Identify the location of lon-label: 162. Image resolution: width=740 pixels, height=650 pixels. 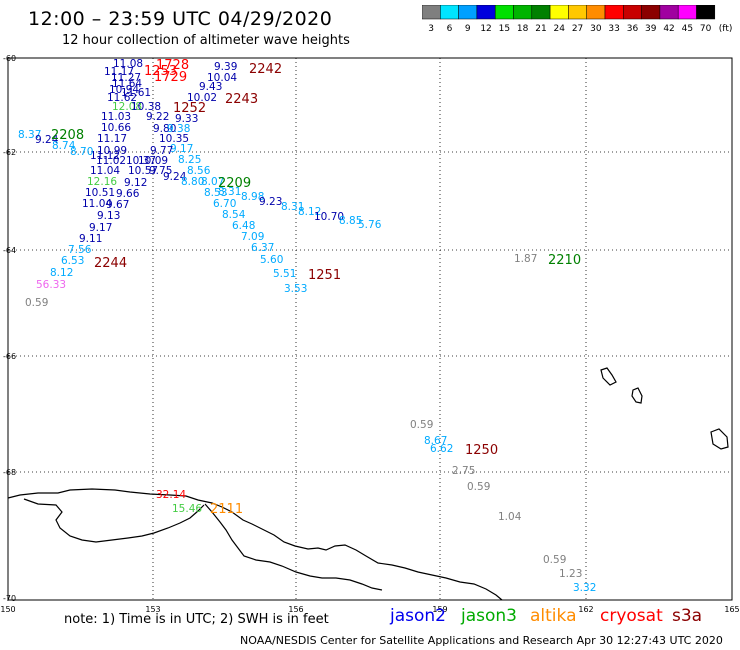
(585, 609).